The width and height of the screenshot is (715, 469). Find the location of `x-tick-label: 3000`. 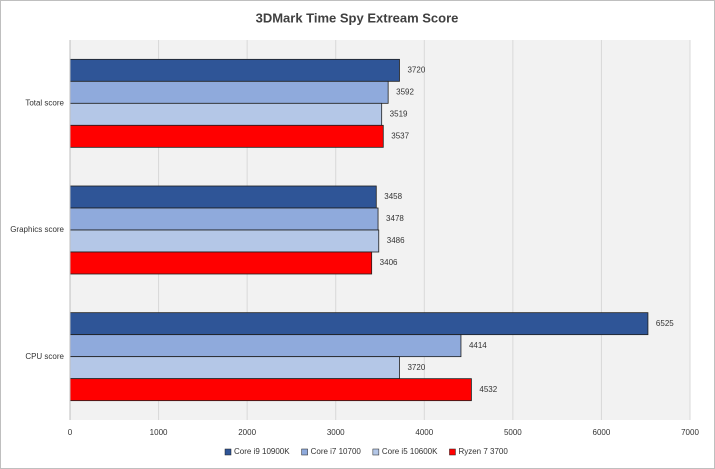

x-tick-label: 3000 is located at coordinates (336, 432).